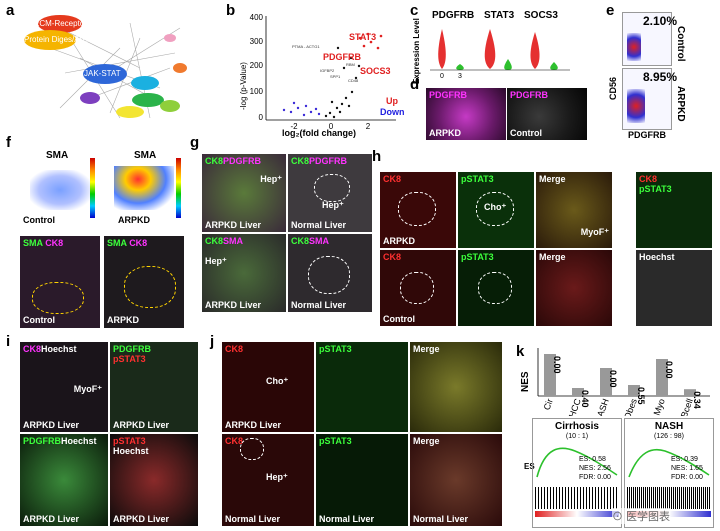 The image size is (720, 531). I want to click on y-tick-100: 100, so click(257, 91).